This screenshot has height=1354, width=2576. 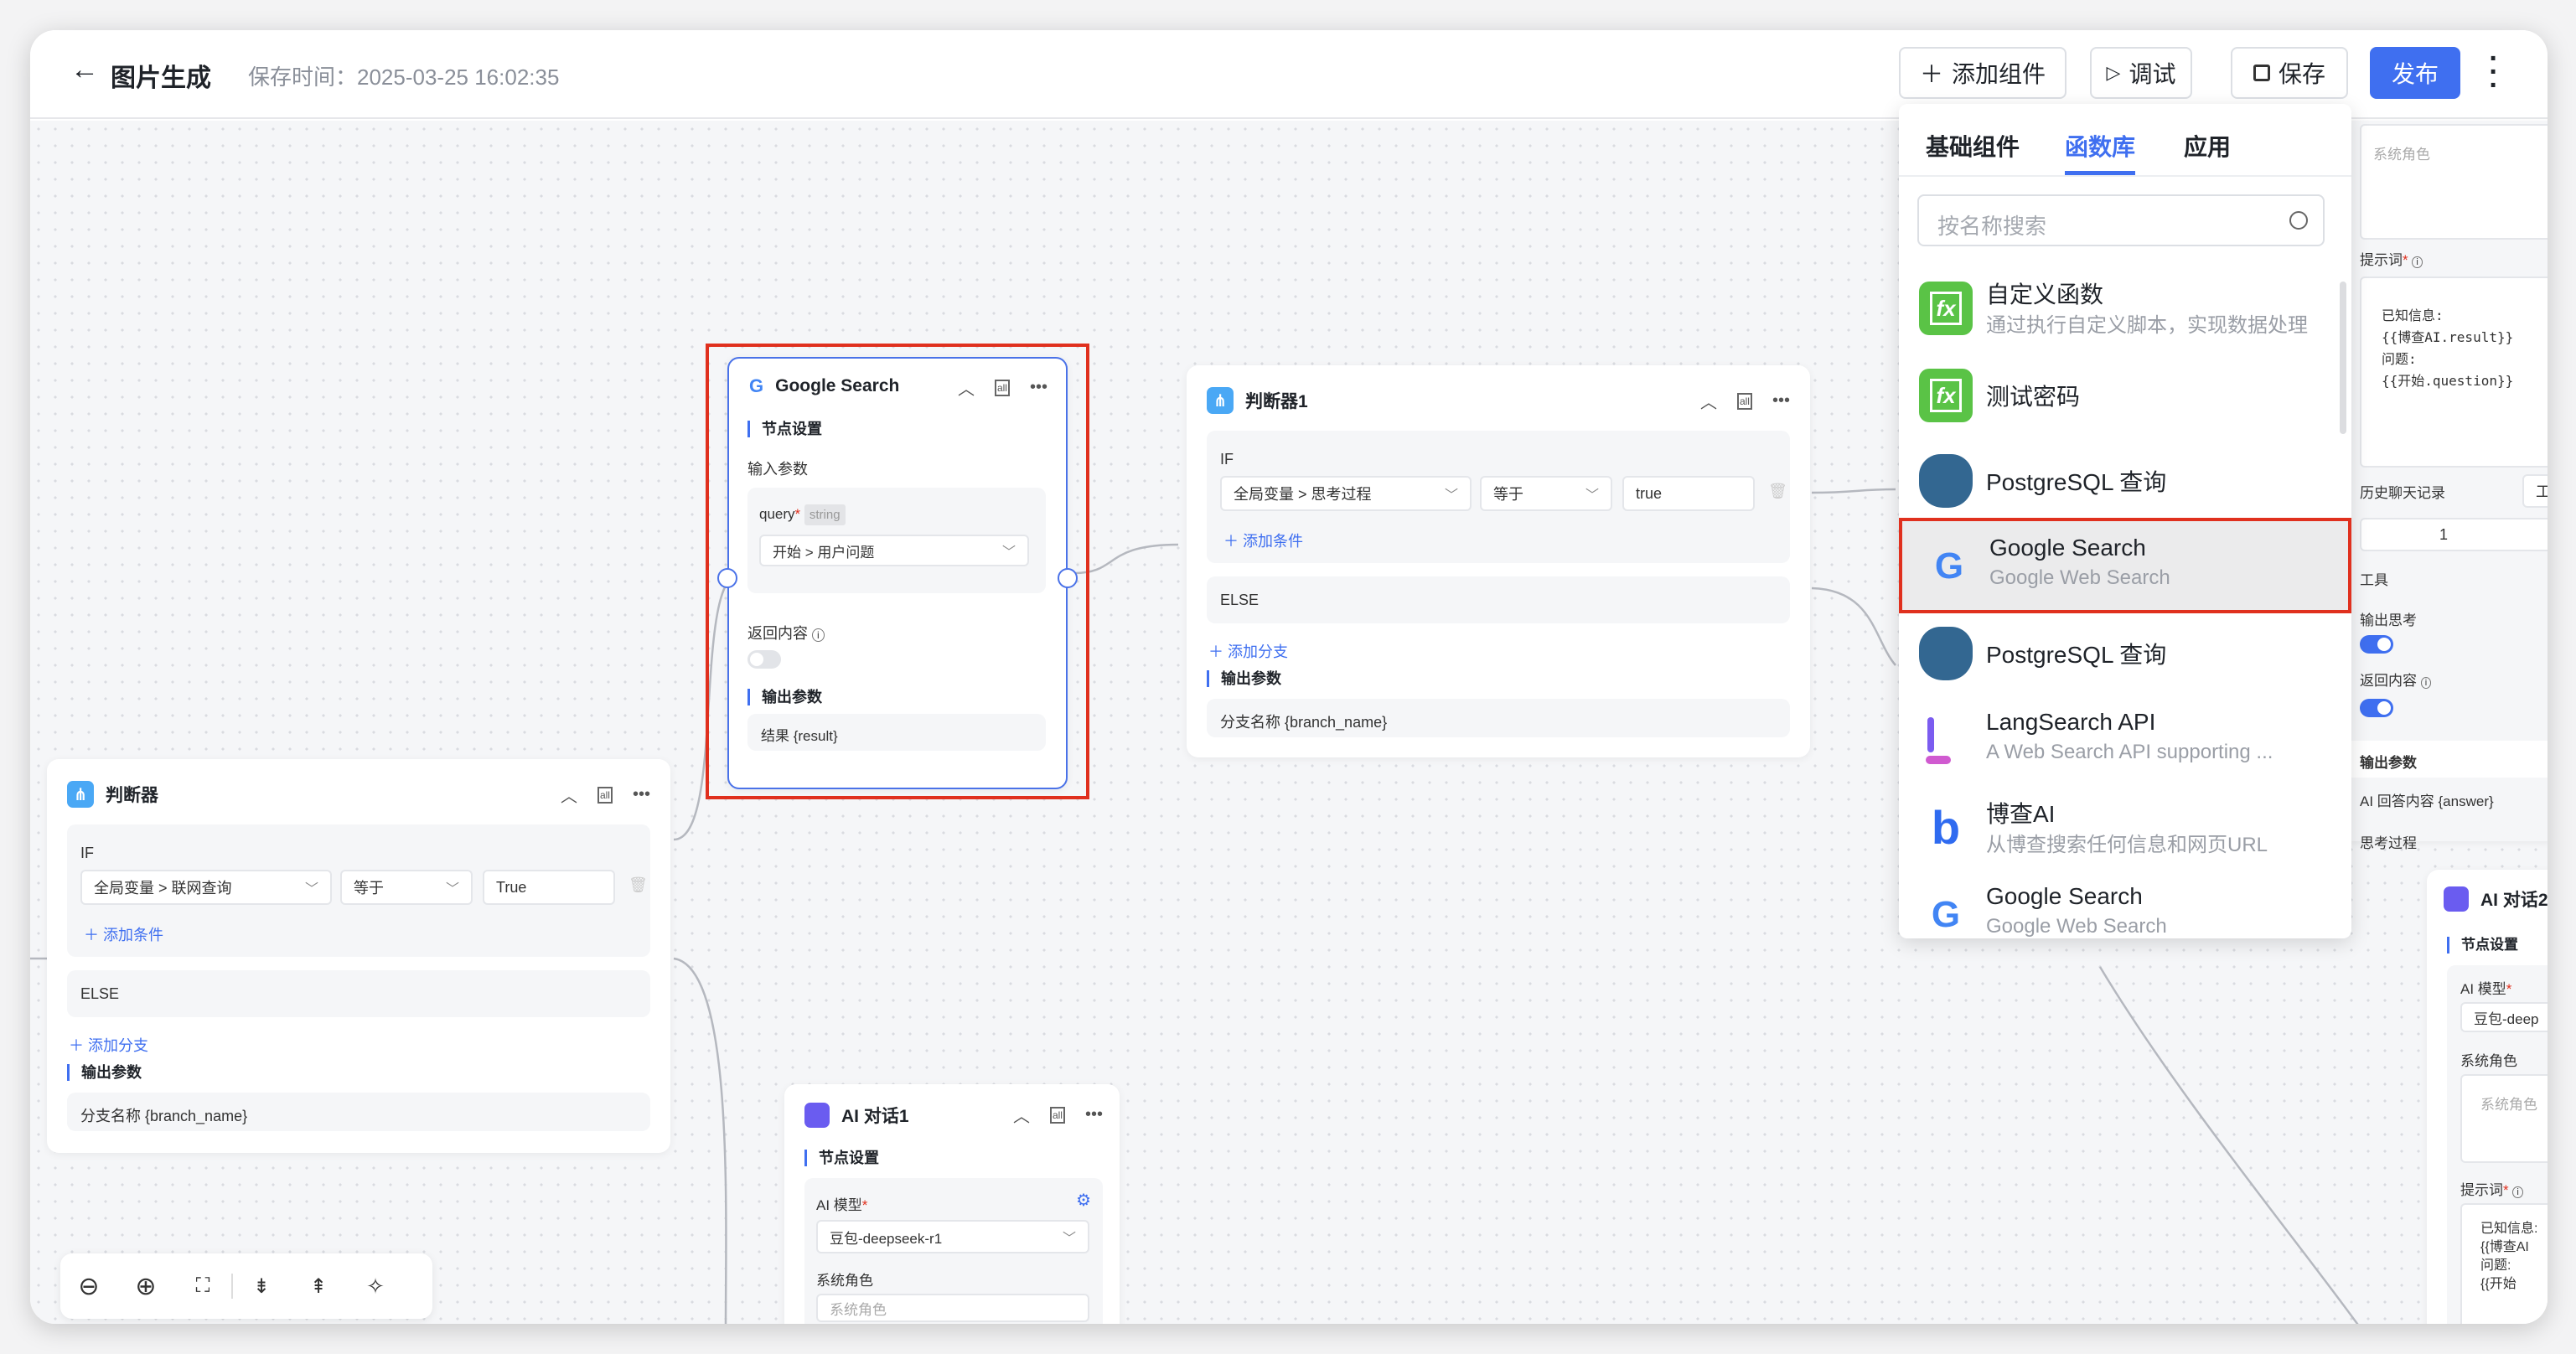 I want to click on settings-icon: ⚙, so click(x=1083, y=1200).